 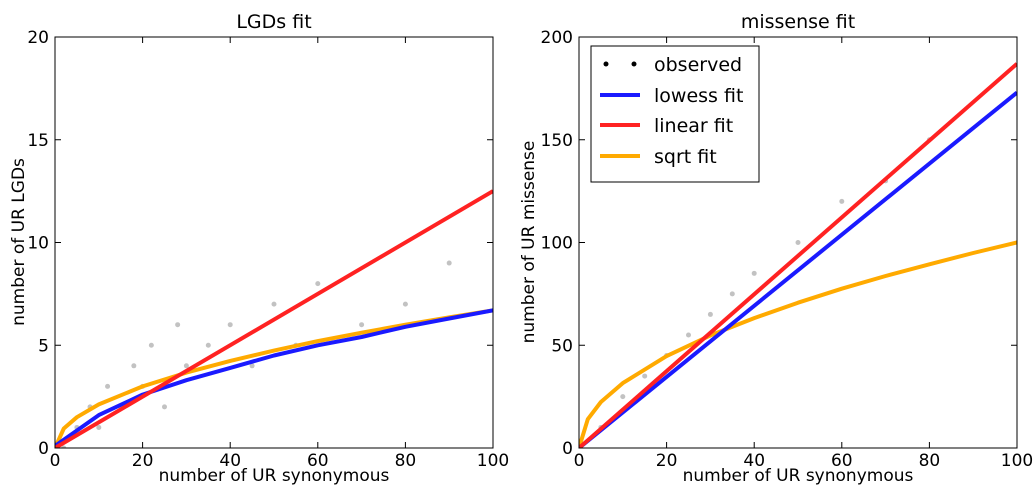 I want to click on lowess-fit-line, so click(x=274, y=378).